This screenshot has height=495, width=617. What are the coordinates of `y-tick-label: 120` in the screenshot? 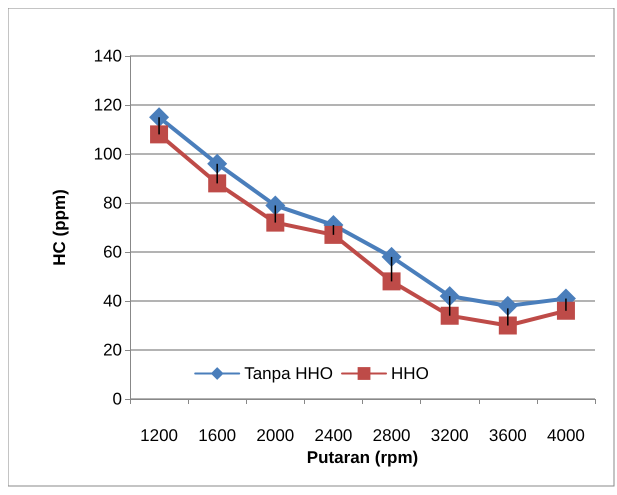 It's located at (108, 105).